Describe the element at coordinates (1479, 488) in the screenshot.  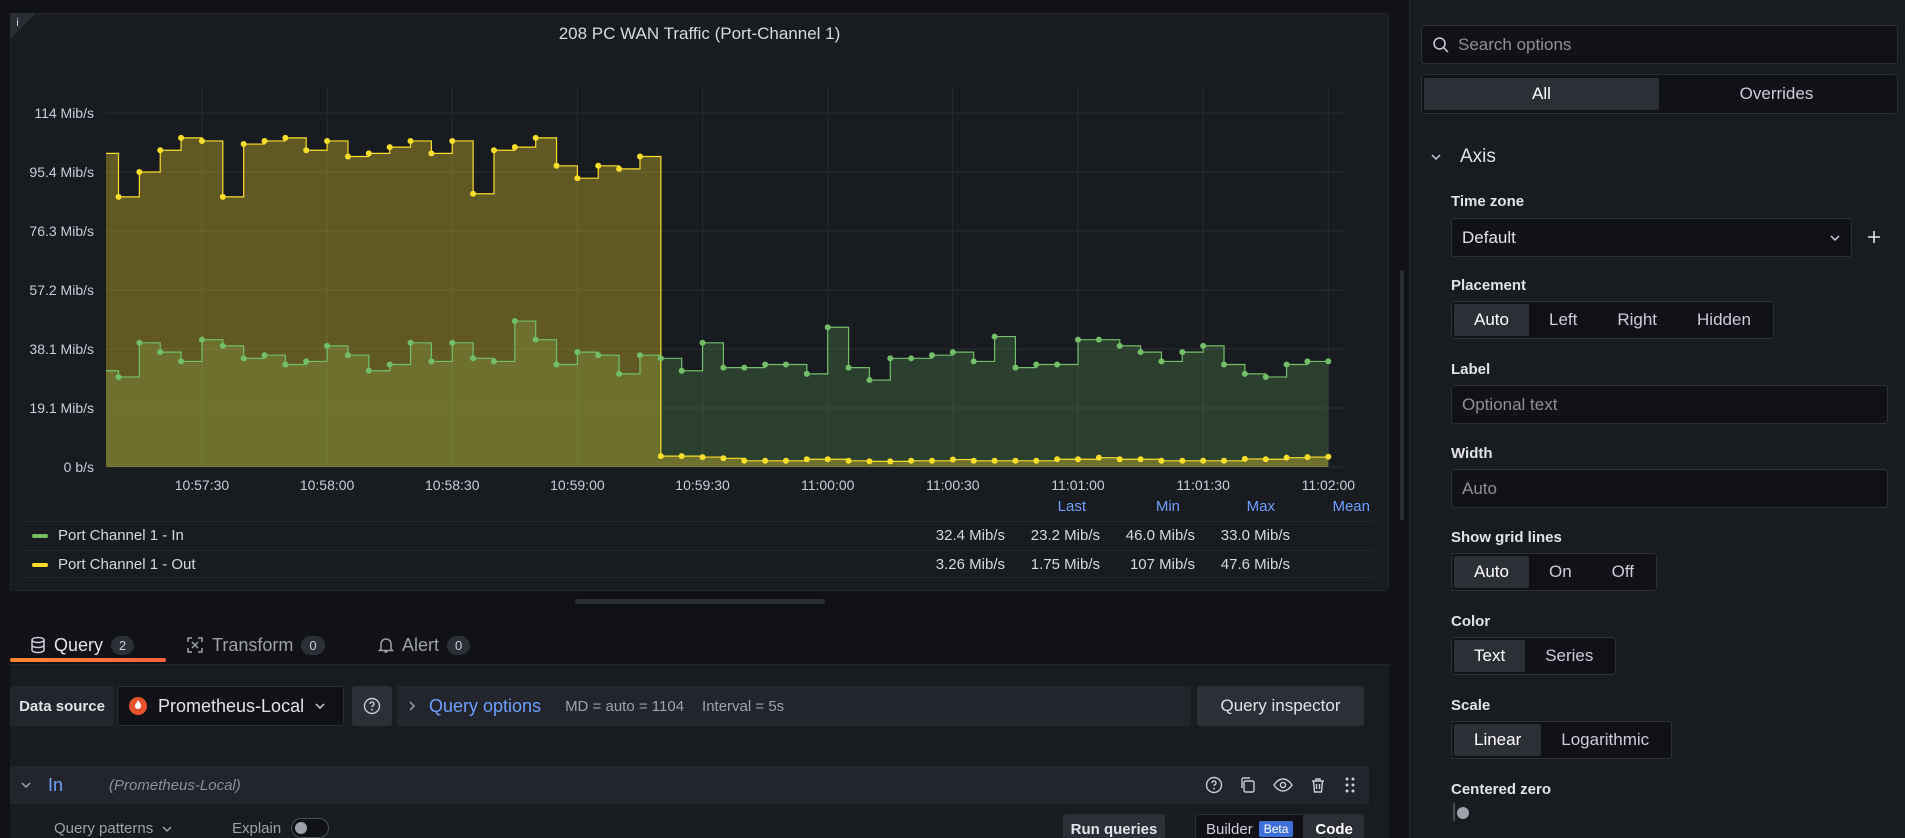
I see `width-placeholder: Auto` at that location.